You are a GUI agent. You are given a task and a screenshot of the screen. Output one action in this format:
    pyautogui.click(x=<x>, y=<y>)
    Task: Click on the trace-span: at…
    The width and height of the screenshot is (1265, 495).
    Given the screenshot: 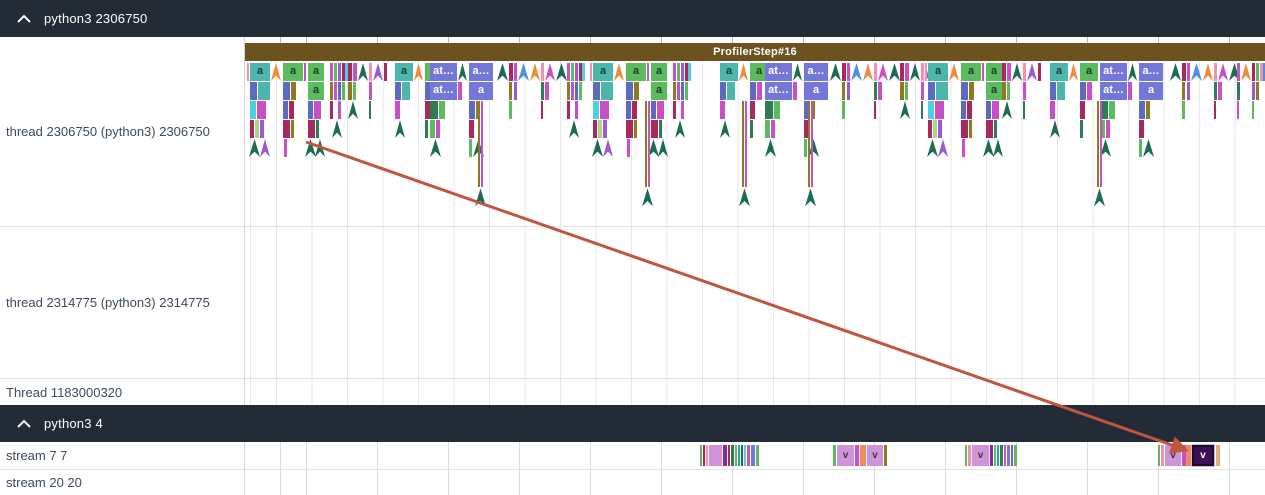 What is the action you would take?
    pyautogui.click(x=1113, y=72)
    